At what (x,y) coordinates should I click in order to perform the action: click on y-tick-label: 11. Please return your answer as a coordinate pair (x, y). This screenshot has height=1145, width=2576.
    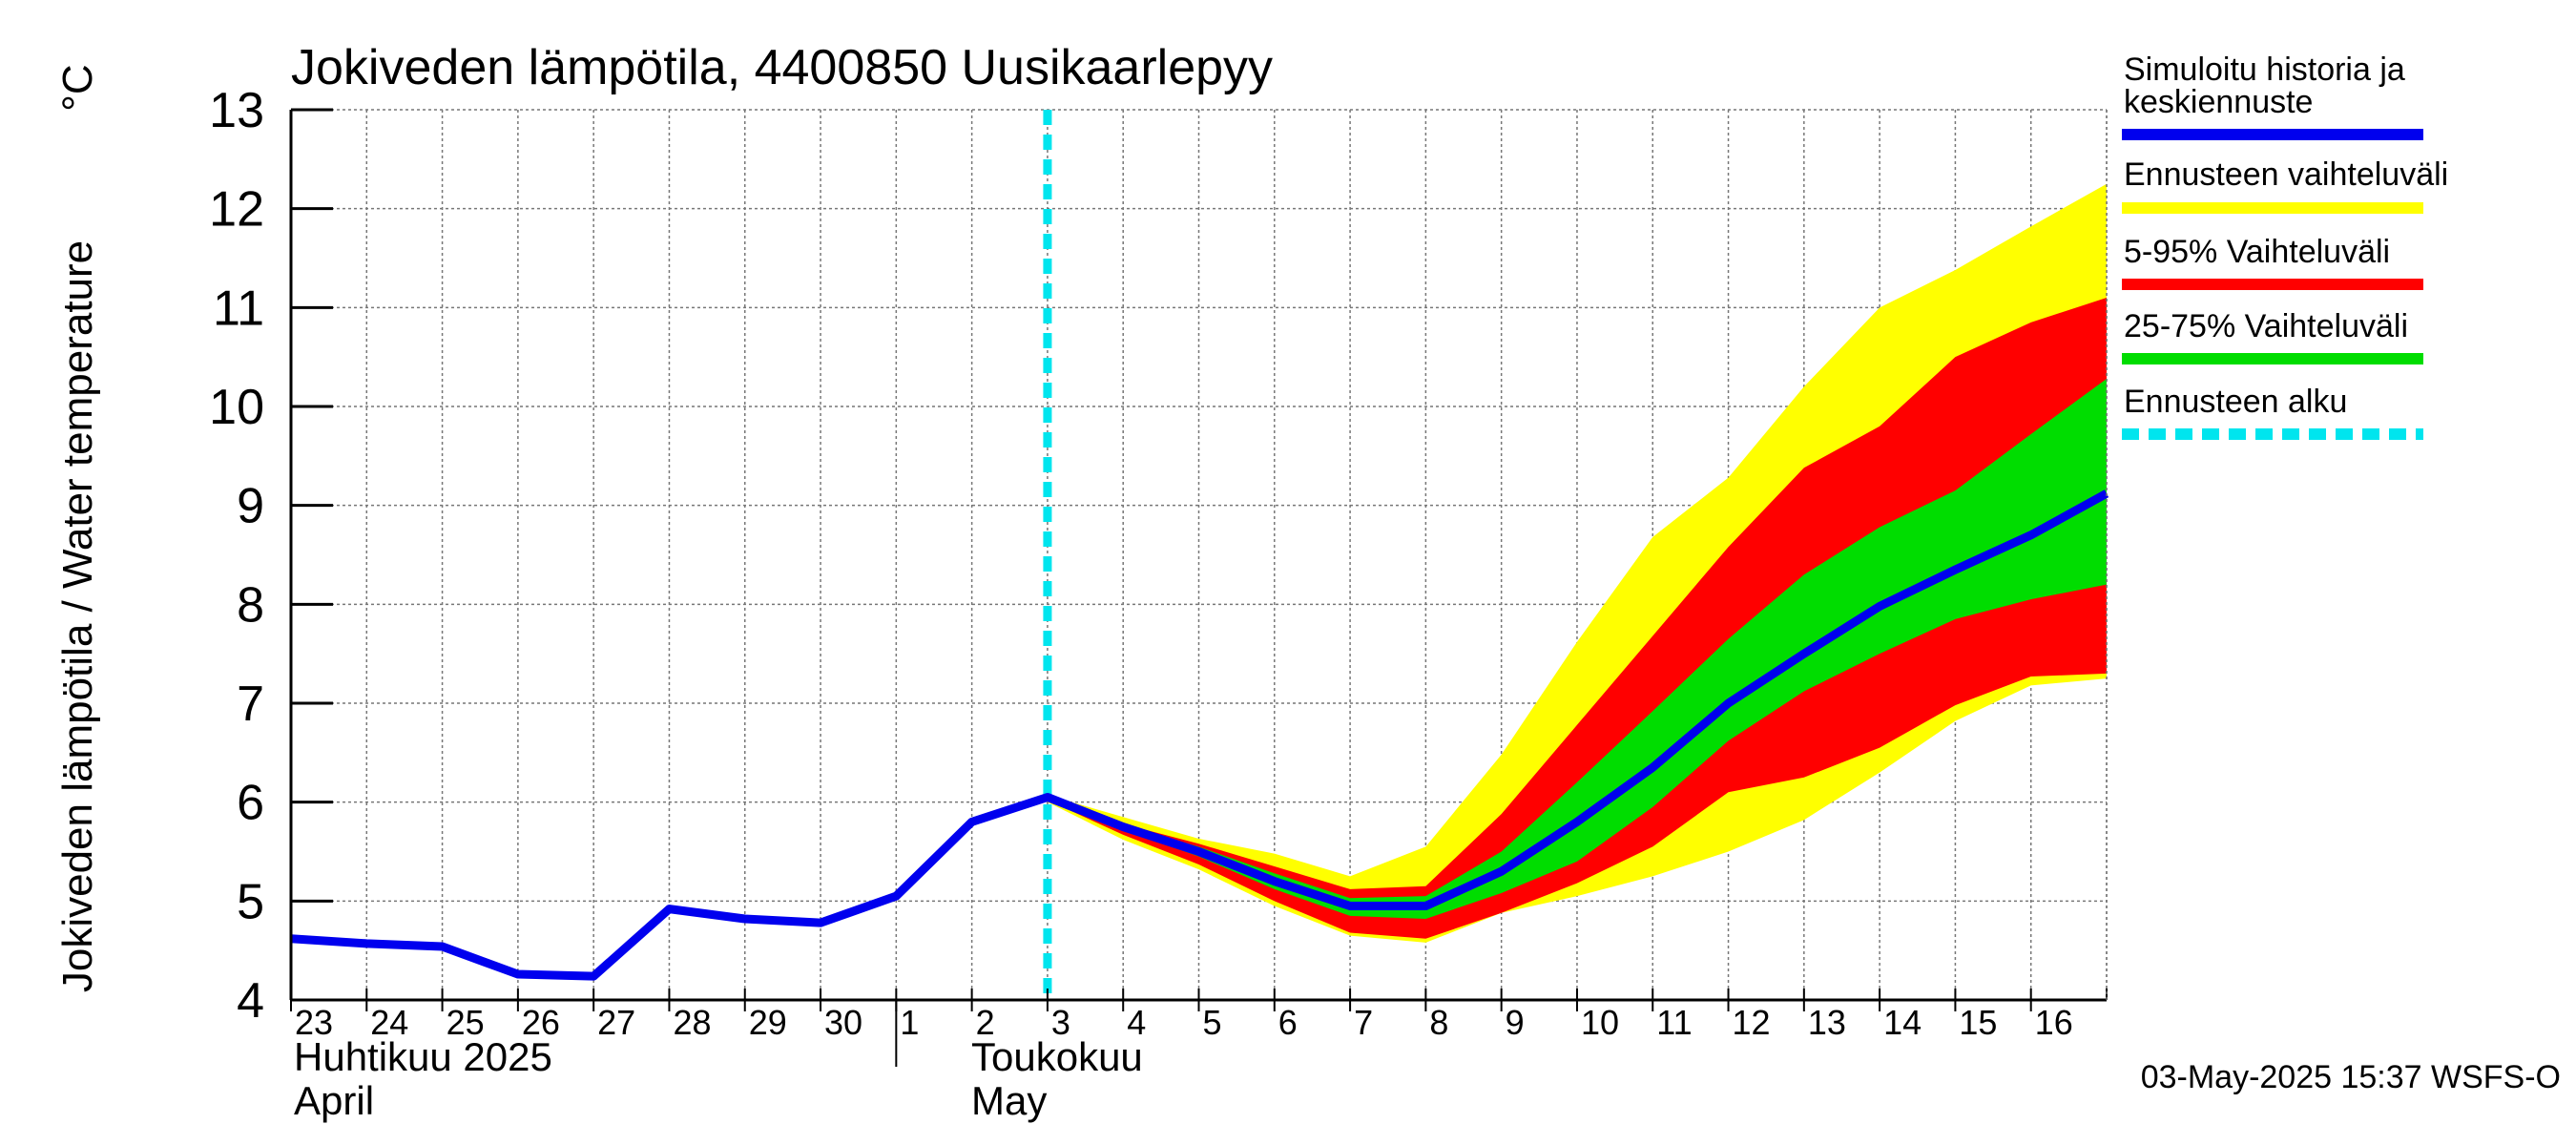
    Looking at the image, I should click on (238, 309).